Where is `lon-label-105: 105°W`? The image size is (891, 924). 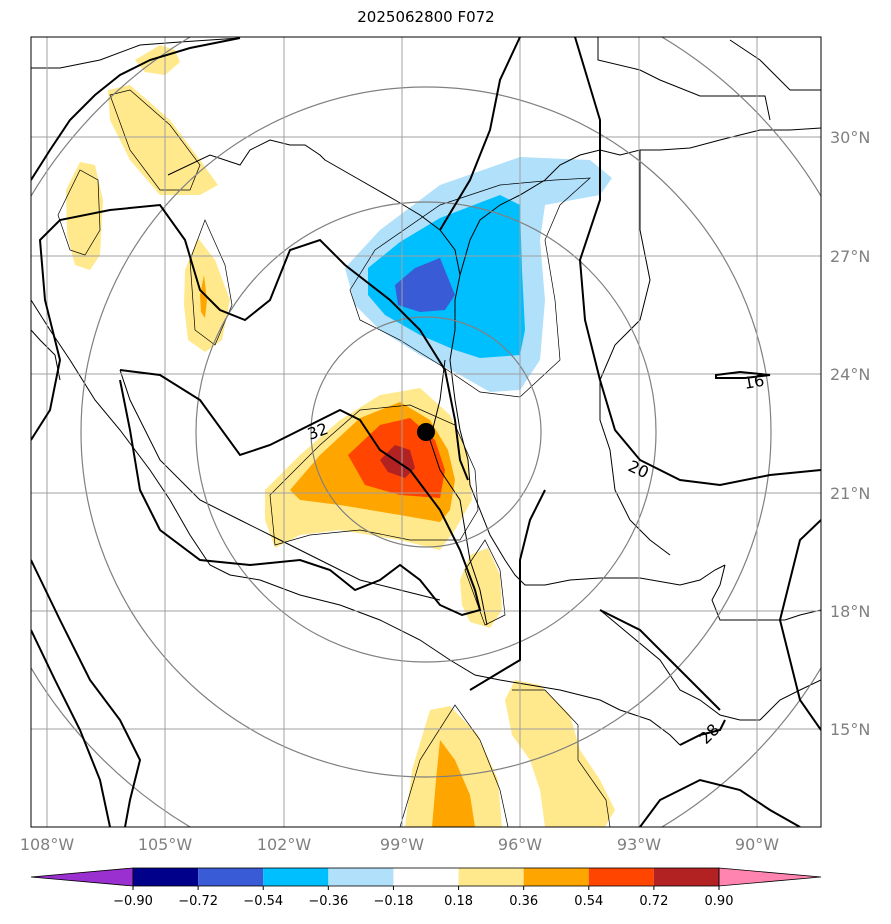
lon-label-105: 105°W is located at coordinates (165, 844).